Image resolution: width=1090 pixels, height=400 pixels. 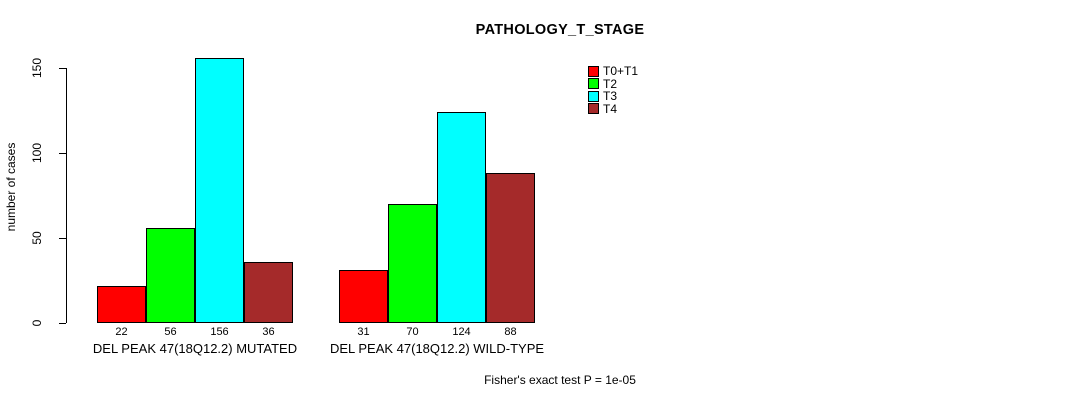 What do you see at coordinates (461, 332) in the screenshot?
I see `bar-value-label: 124` at bounding box center [461, 332].